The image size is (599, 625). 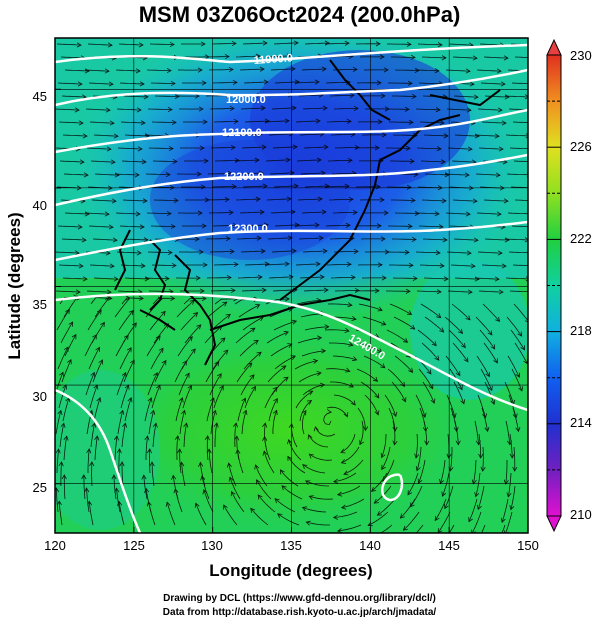 I want to click on contour-label-12100: 12100.0, so click(x=242, y=133).